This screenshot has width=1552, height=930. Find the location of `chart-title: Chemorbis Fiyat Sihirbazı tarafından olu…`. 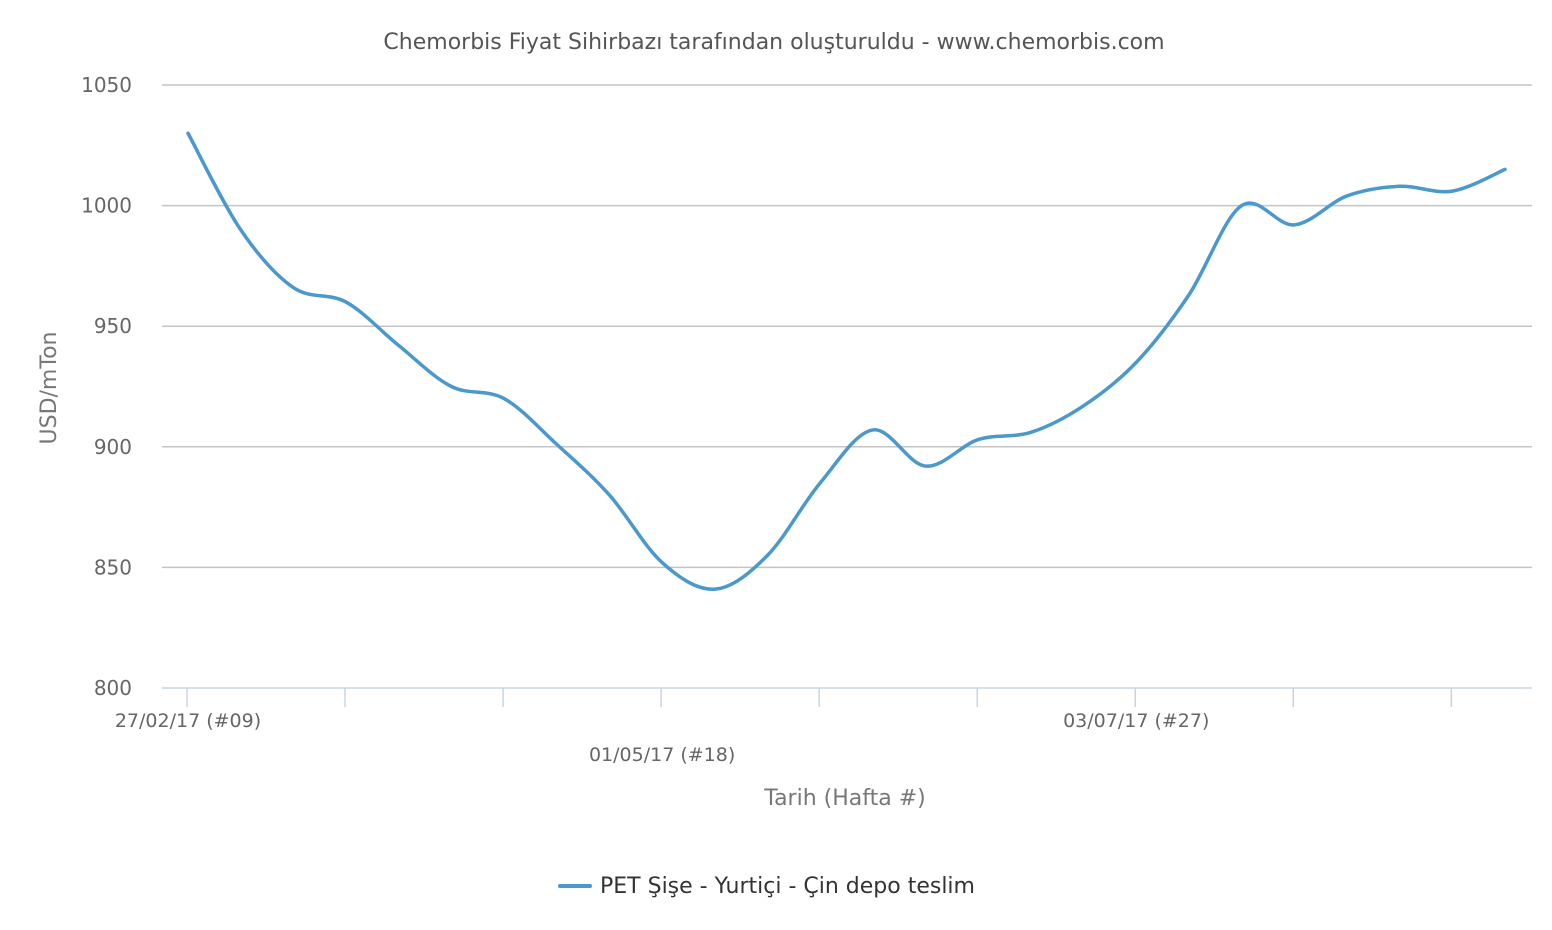

chart-title: Chemorbis Fiyat Sihirbazı tarafından olu… is located at coordinates (773, 42).